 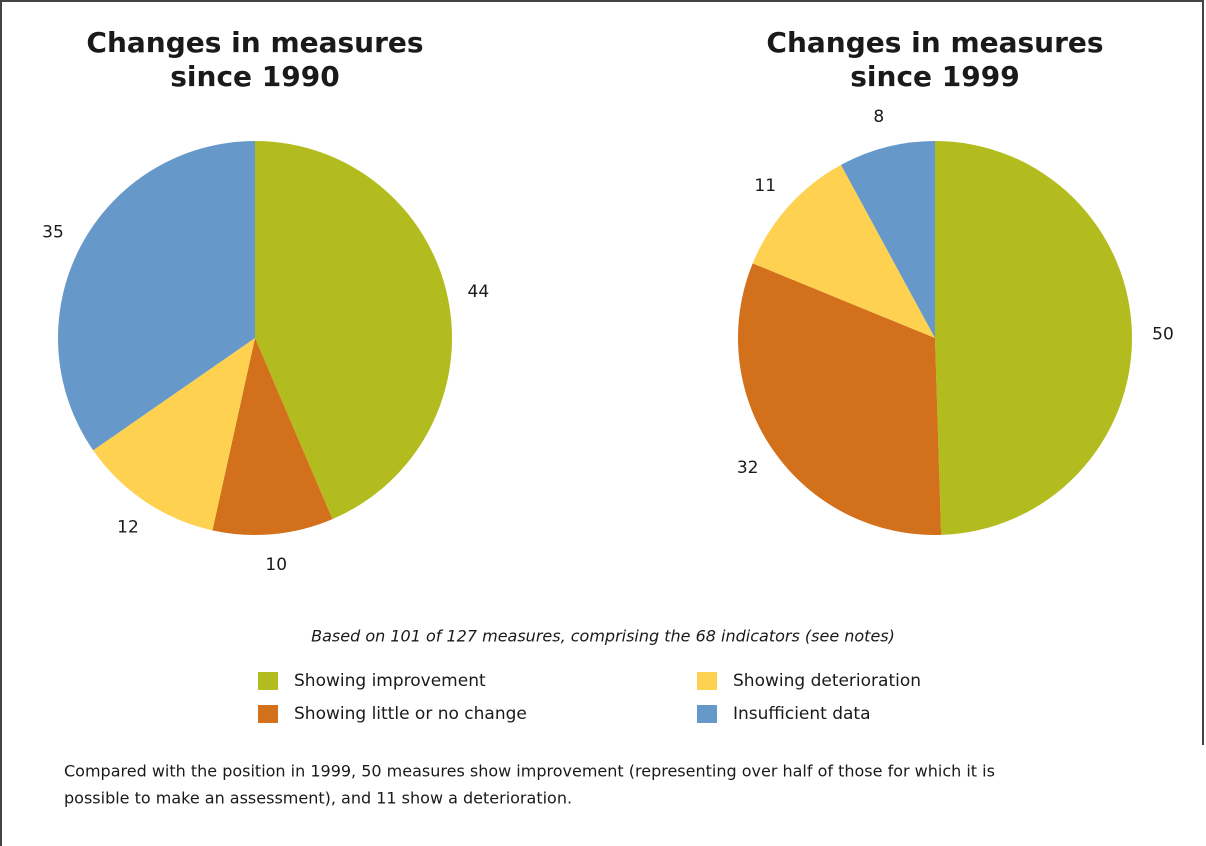 What do you see at coordinates (410, 714) in the screenshot?
I see `legend-label: Showing little or no change` at bounding box center [410, 714].